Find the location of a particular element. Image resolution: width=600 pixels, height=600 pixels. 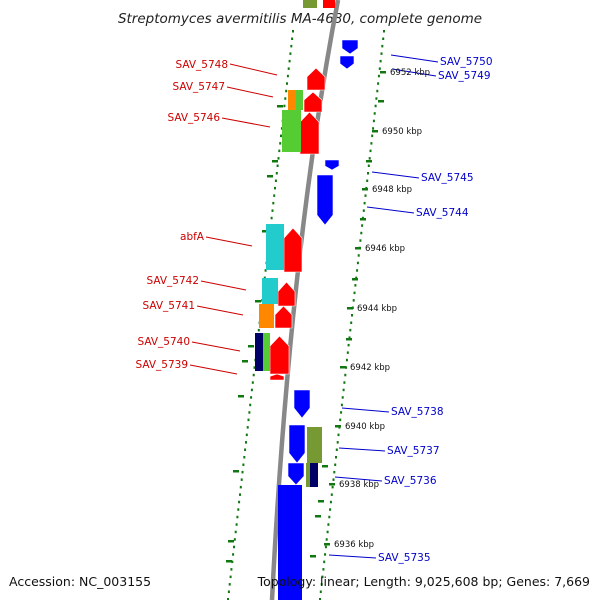

gene-sav5742-arrow is located at coordinates (286, 294).